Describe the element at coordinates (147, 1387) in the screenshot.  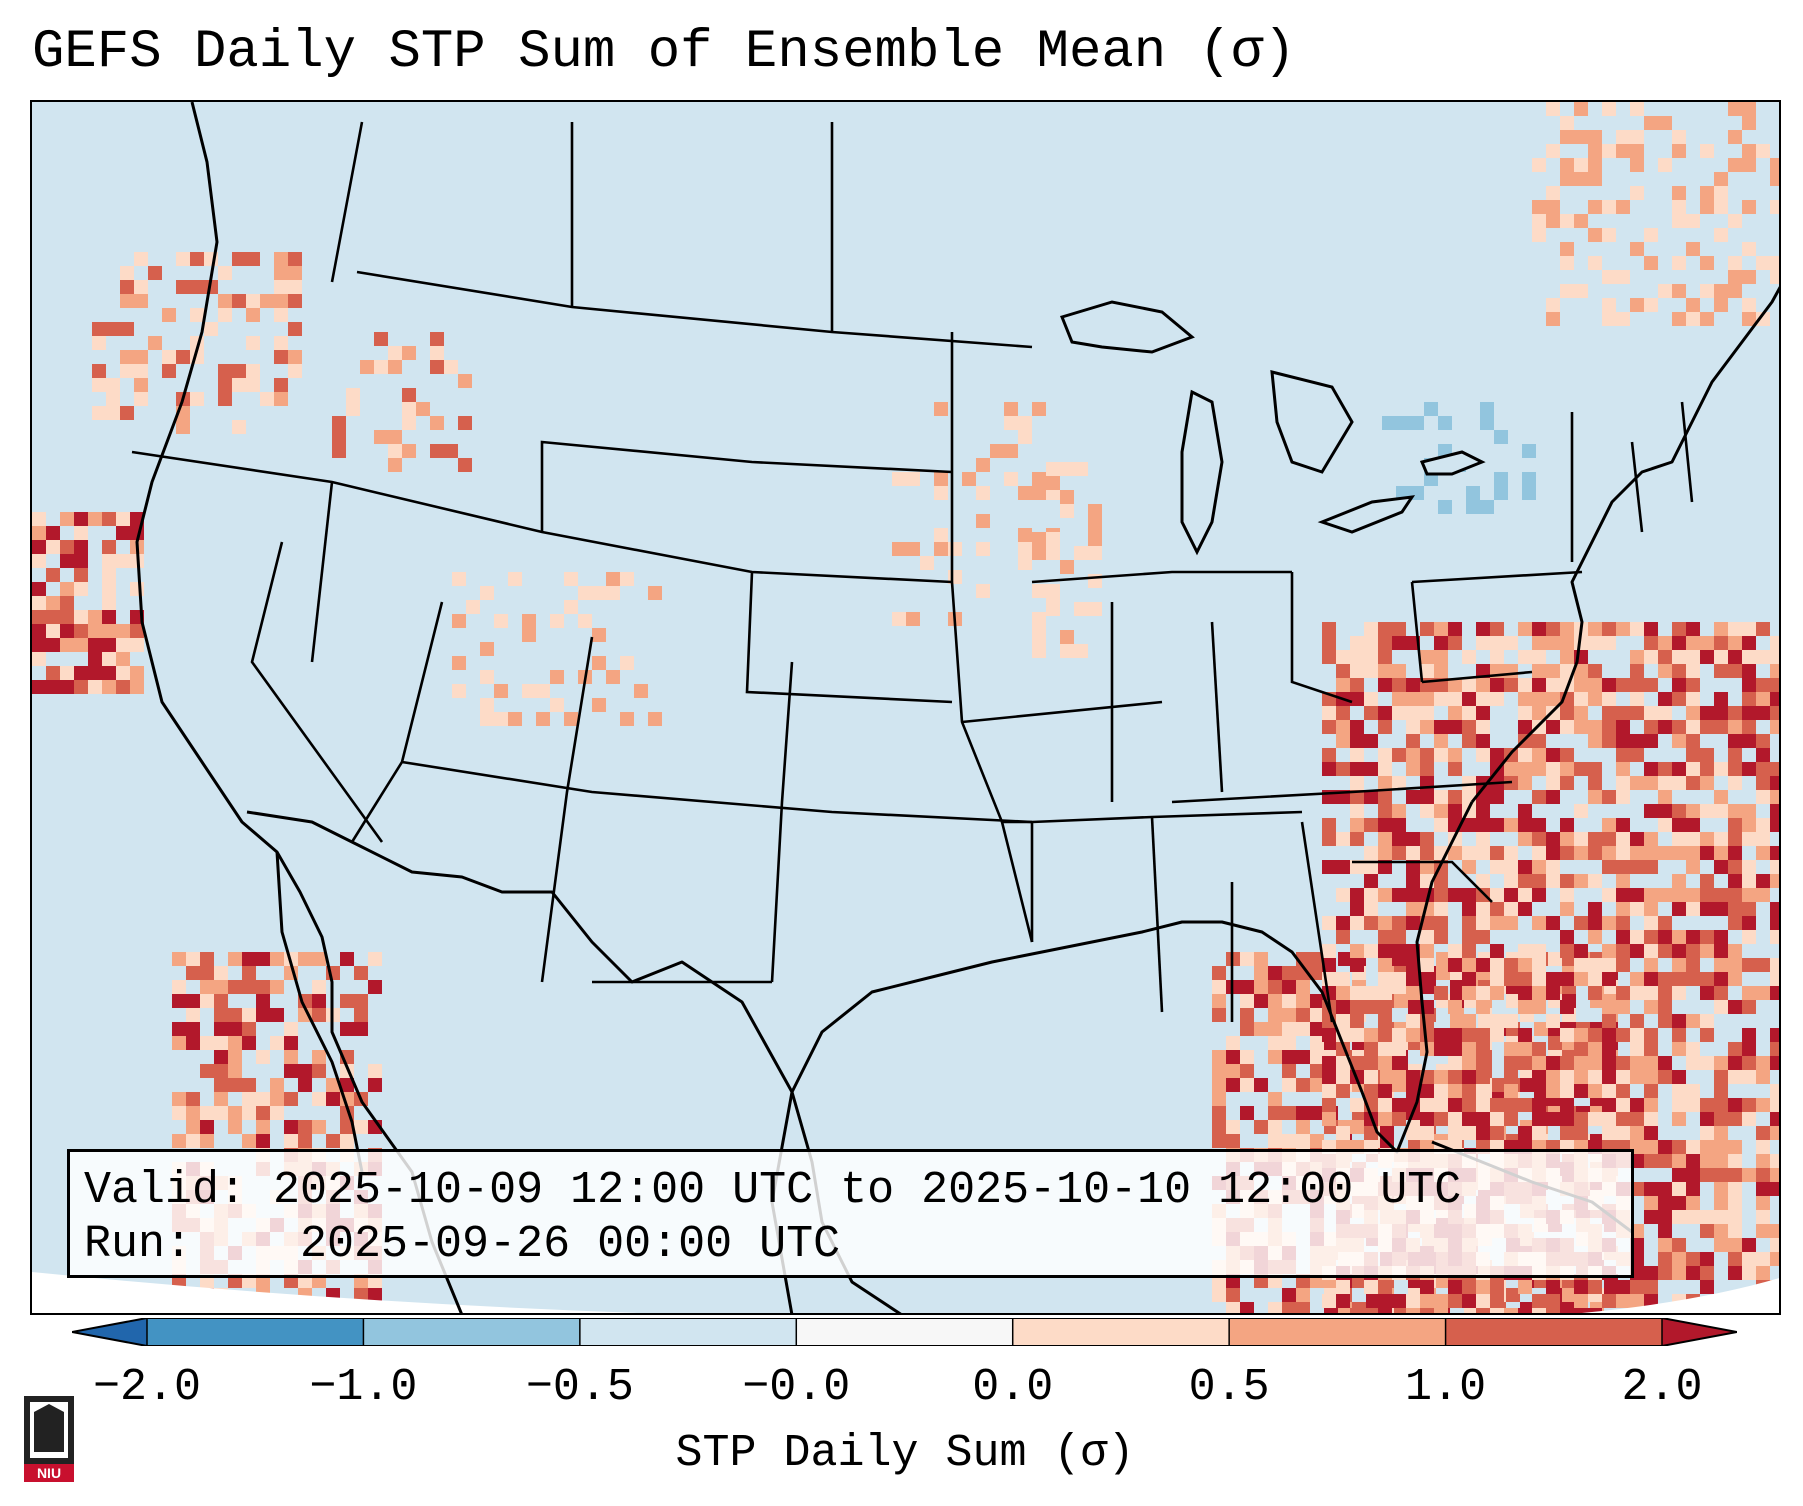
I see `colorbar-tick-label: −2.0` at that location.